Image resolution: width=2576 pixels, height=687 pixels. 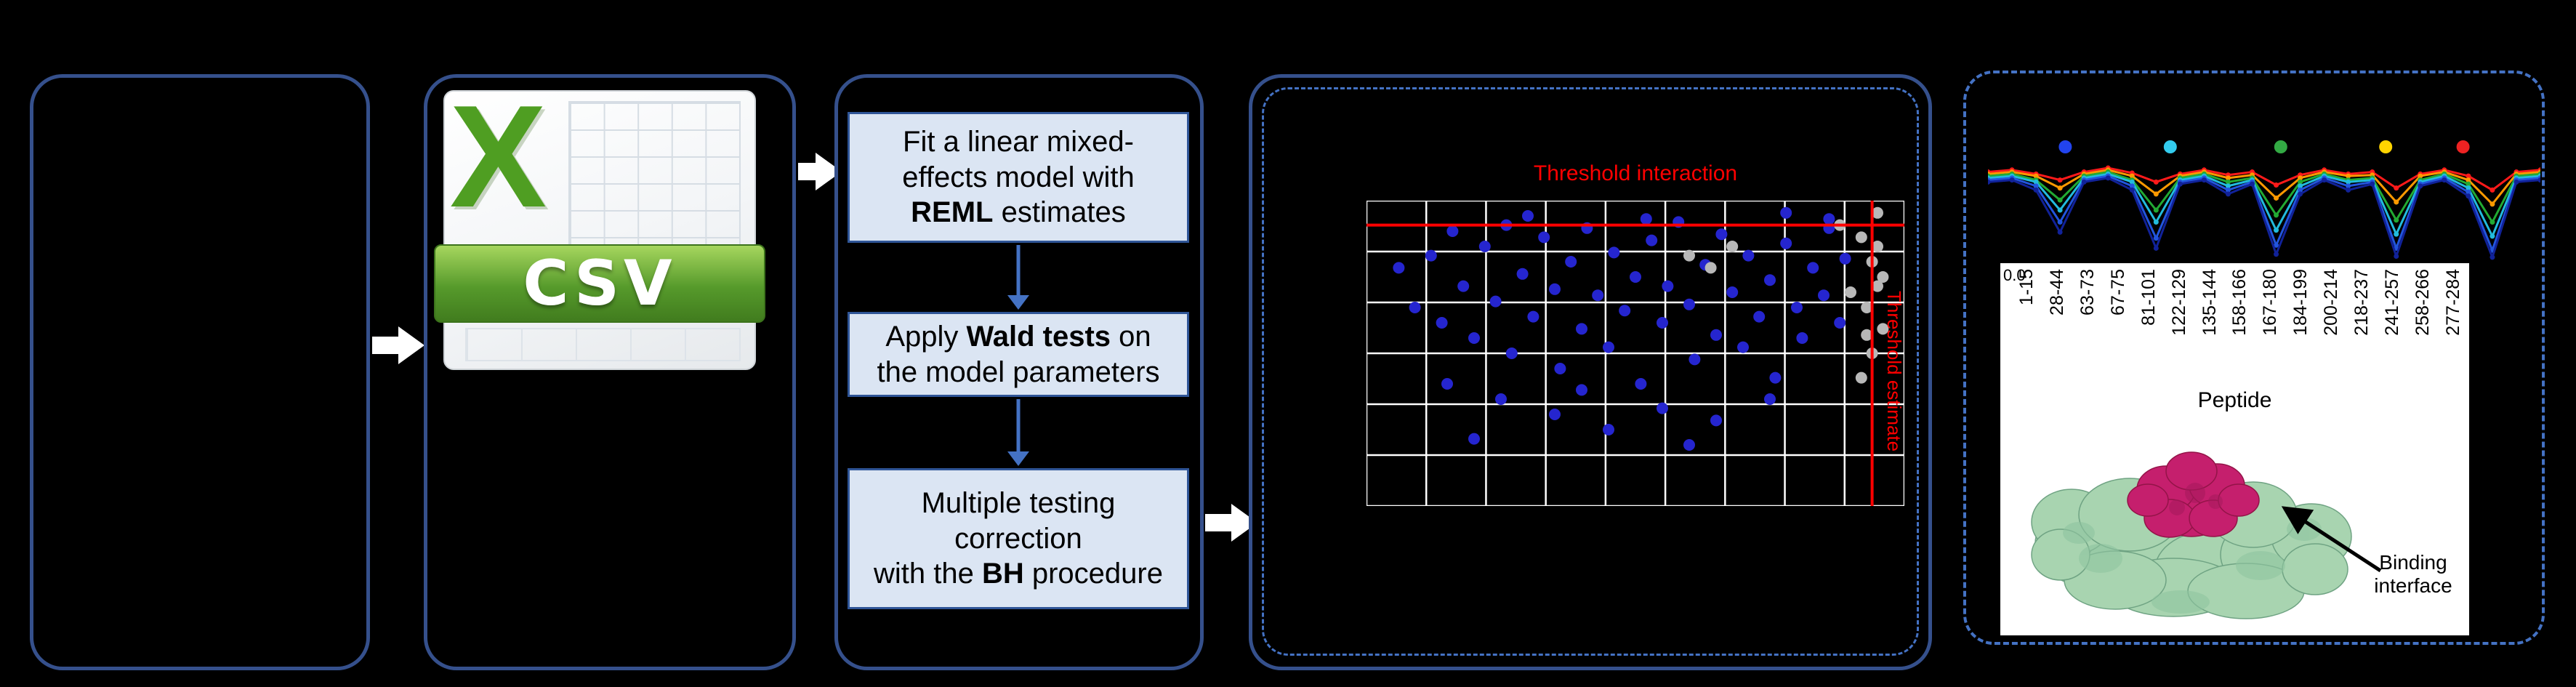 I want to click on peptide-tick-label: 1-15, so click(x=2026, y=287).